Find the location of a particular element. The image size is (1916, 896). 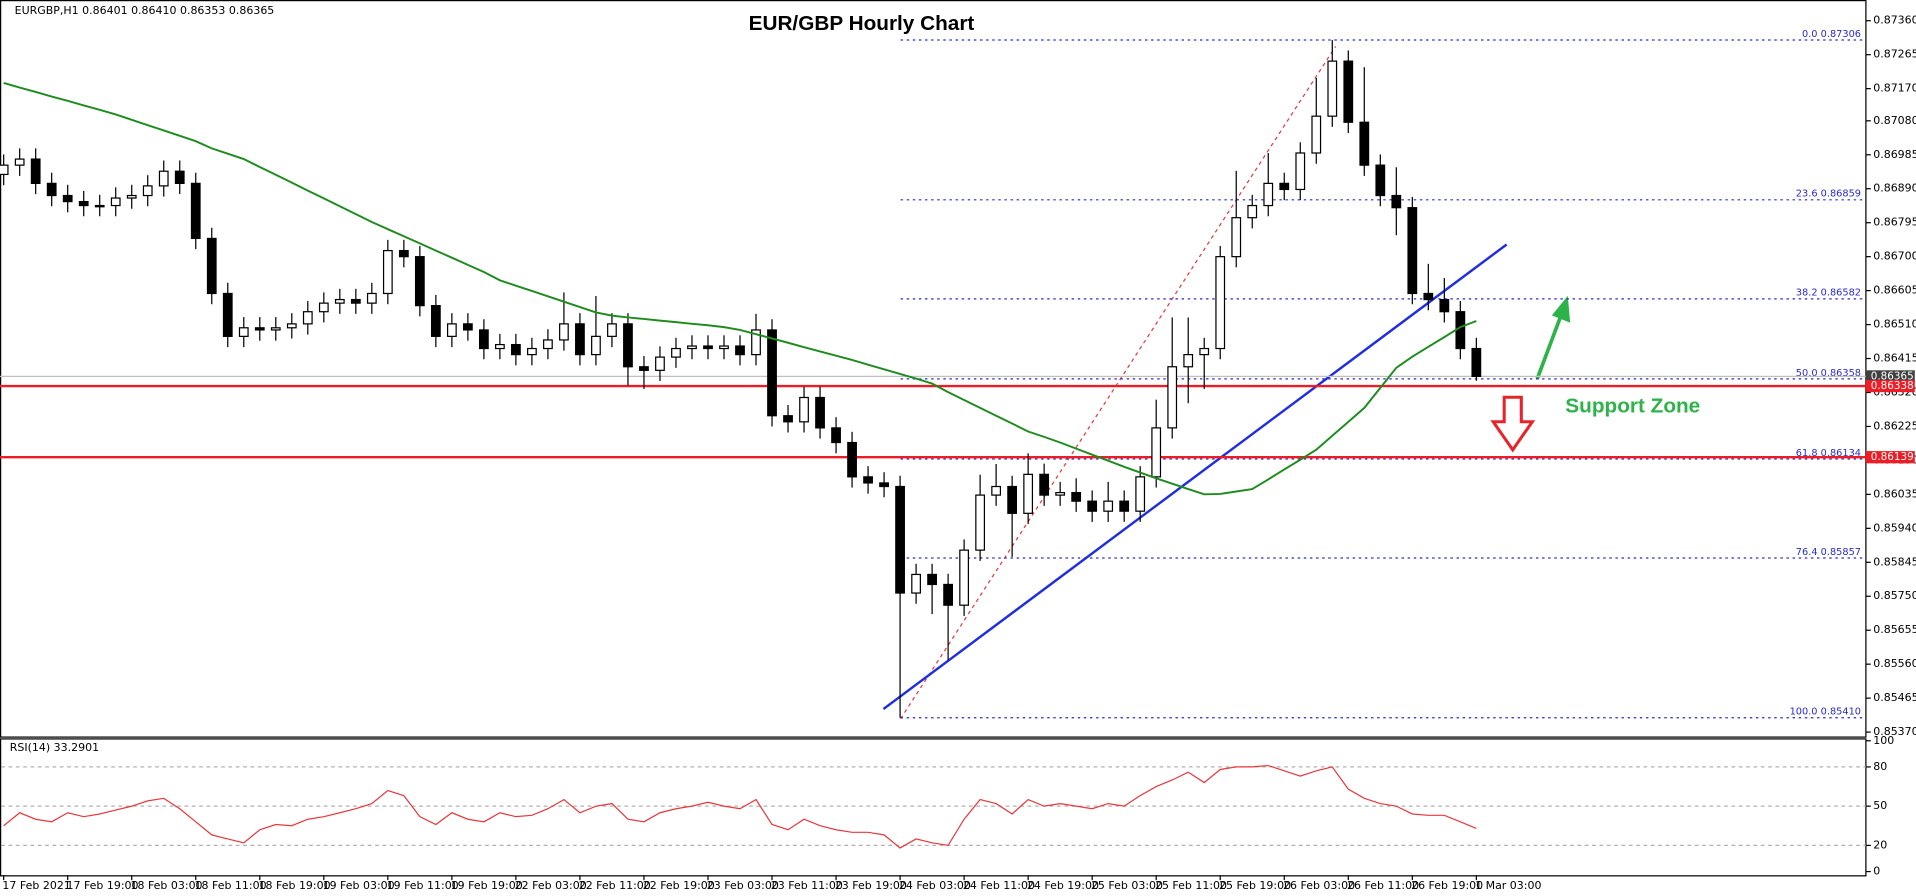

x-tick-label: 19 Feb 11:00 is located at coordinates (423, 885).